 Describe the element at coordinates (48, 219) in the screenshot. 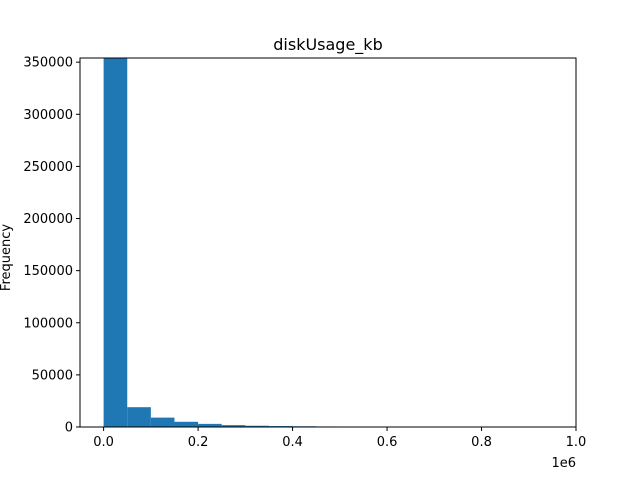

I see `y-tick-label: 200000` at that location.